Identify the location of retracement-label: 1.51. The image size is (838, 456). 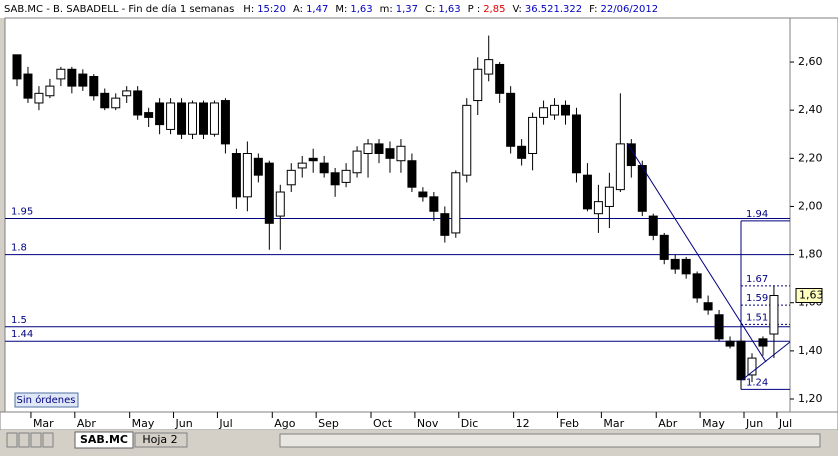
(757, 317).